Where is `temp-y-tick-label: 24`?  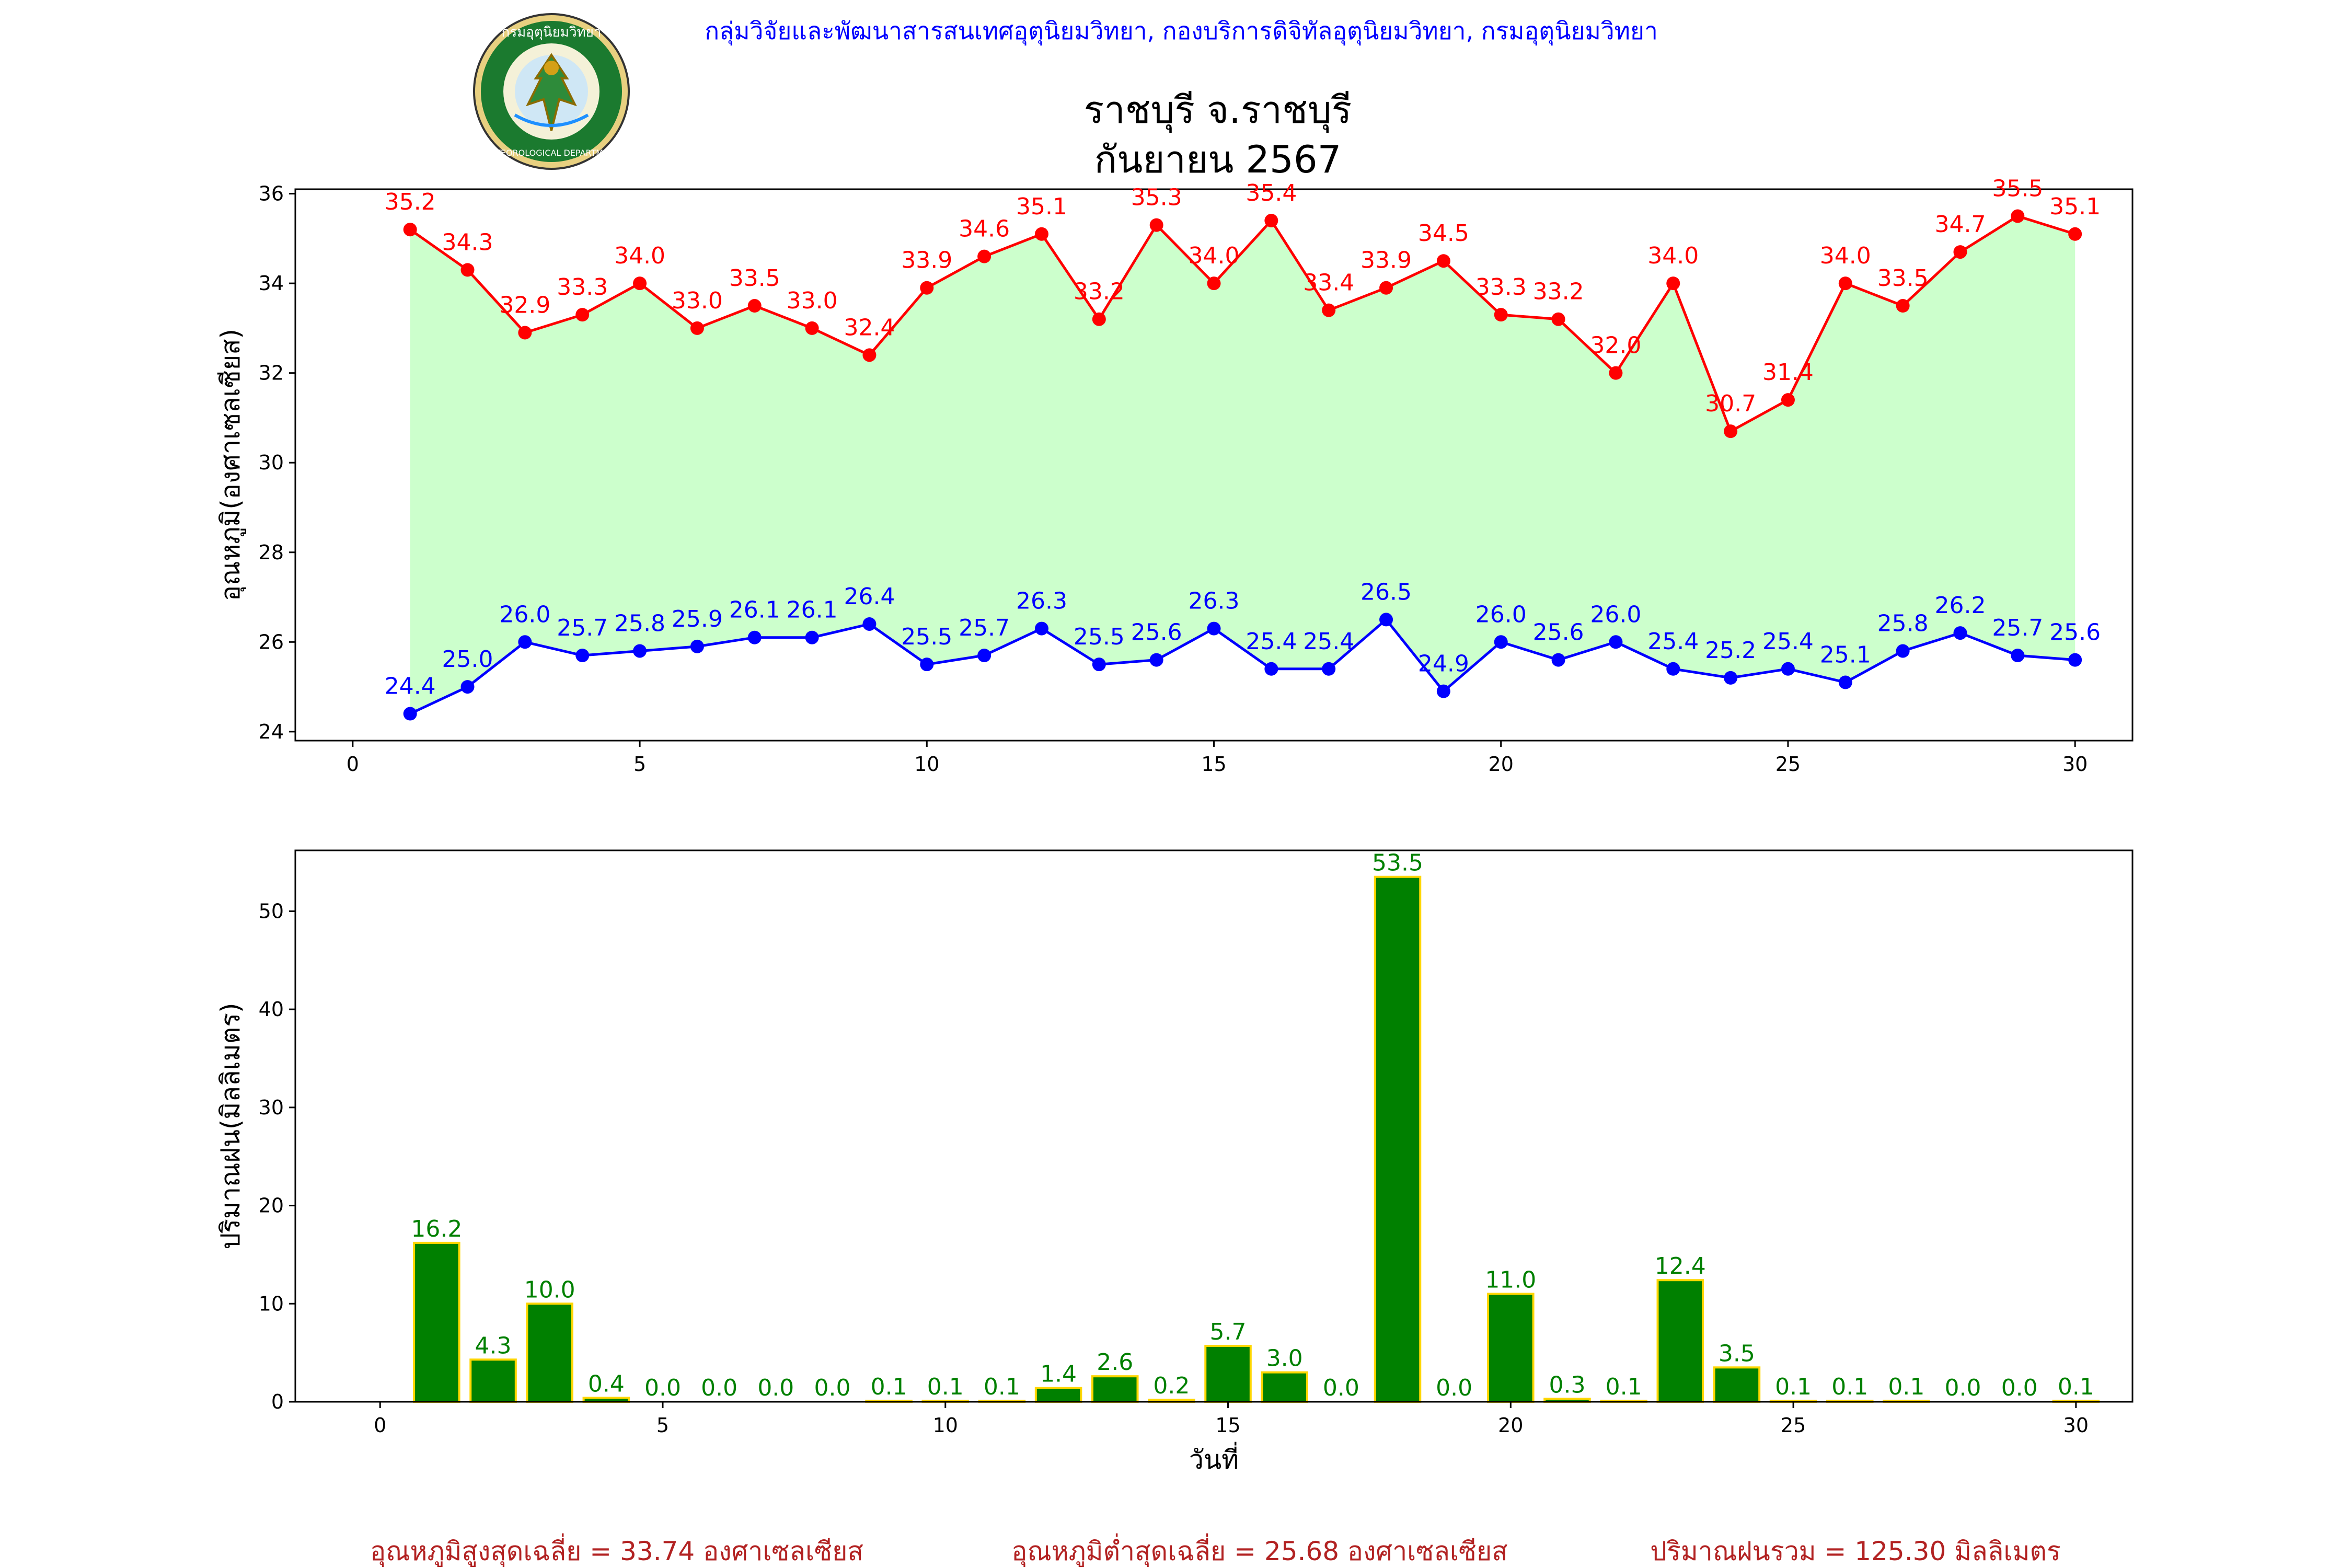 temp-y-tick-label: 24 is located at coordinates (271, 731).